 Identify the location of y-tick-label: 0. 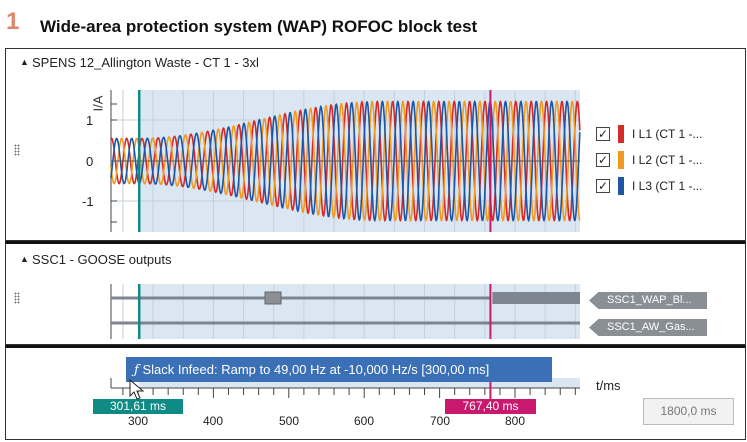
(90, 161).